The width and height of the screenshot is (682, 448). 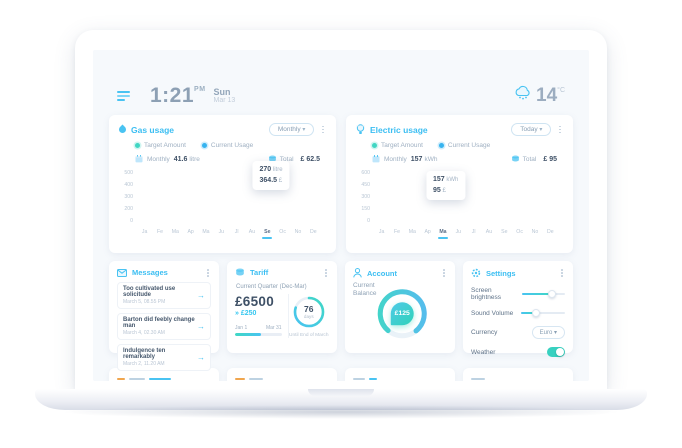 I want to click on tariff-title: Tariff, so click(x=259, y=273).